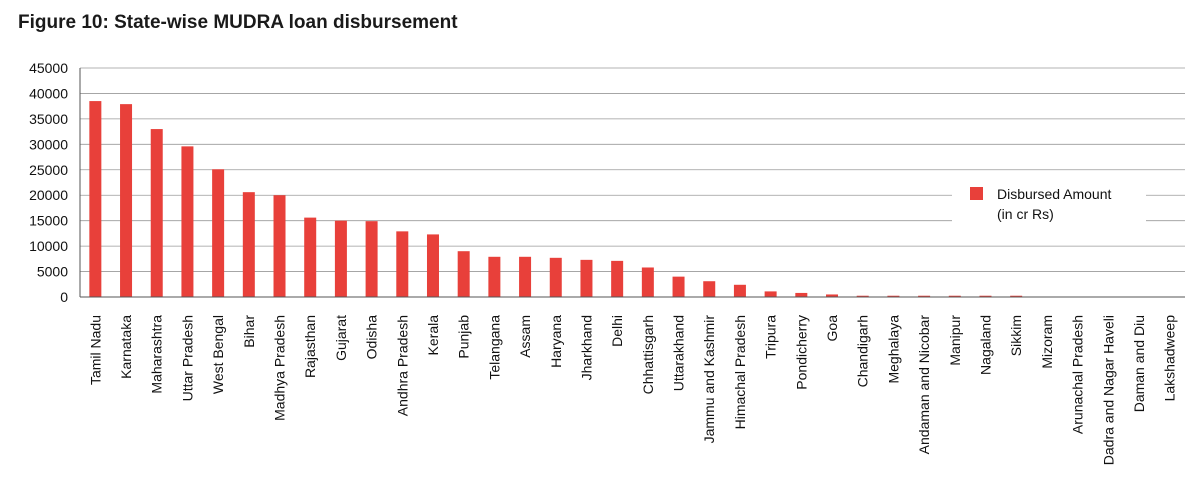 Image resolution: width=1200 pixels, height=493 pixels. I want to click on x-tick-label: Odisha, so click(372, 337).